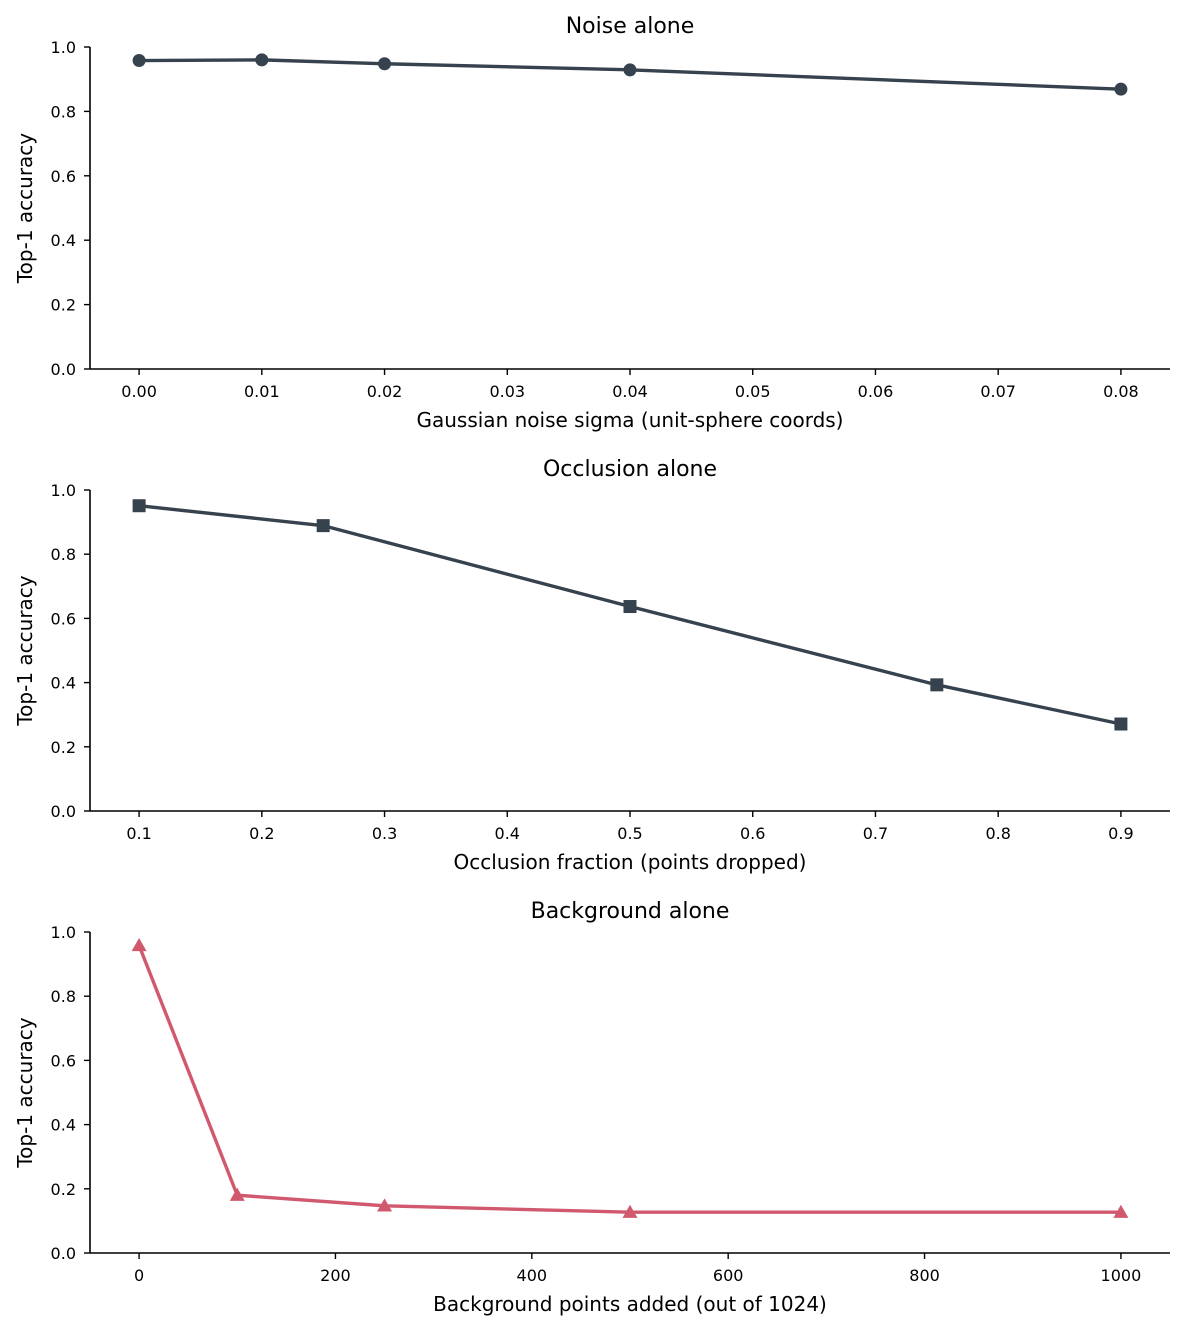  I want to click on x-axis-label: Background points added (out of 1024), so click(630, 1304).